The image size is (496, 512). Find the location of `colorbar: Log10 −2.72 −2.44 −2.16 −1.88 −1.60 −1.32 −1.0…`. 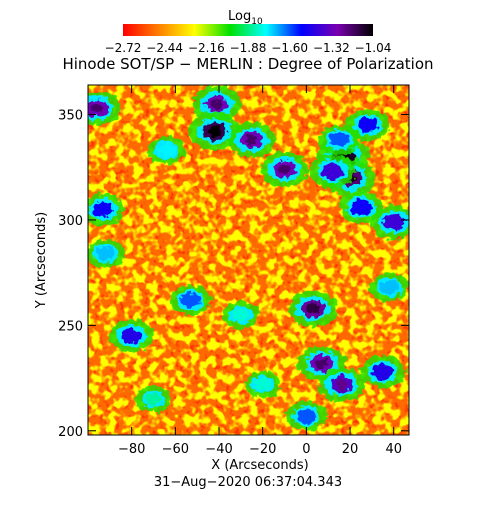

colorbar: Log10 −2.72 −2.44 −2.16 −1.88 −1.60 −1.32 −1.0… is located at coordinates (248, 32).